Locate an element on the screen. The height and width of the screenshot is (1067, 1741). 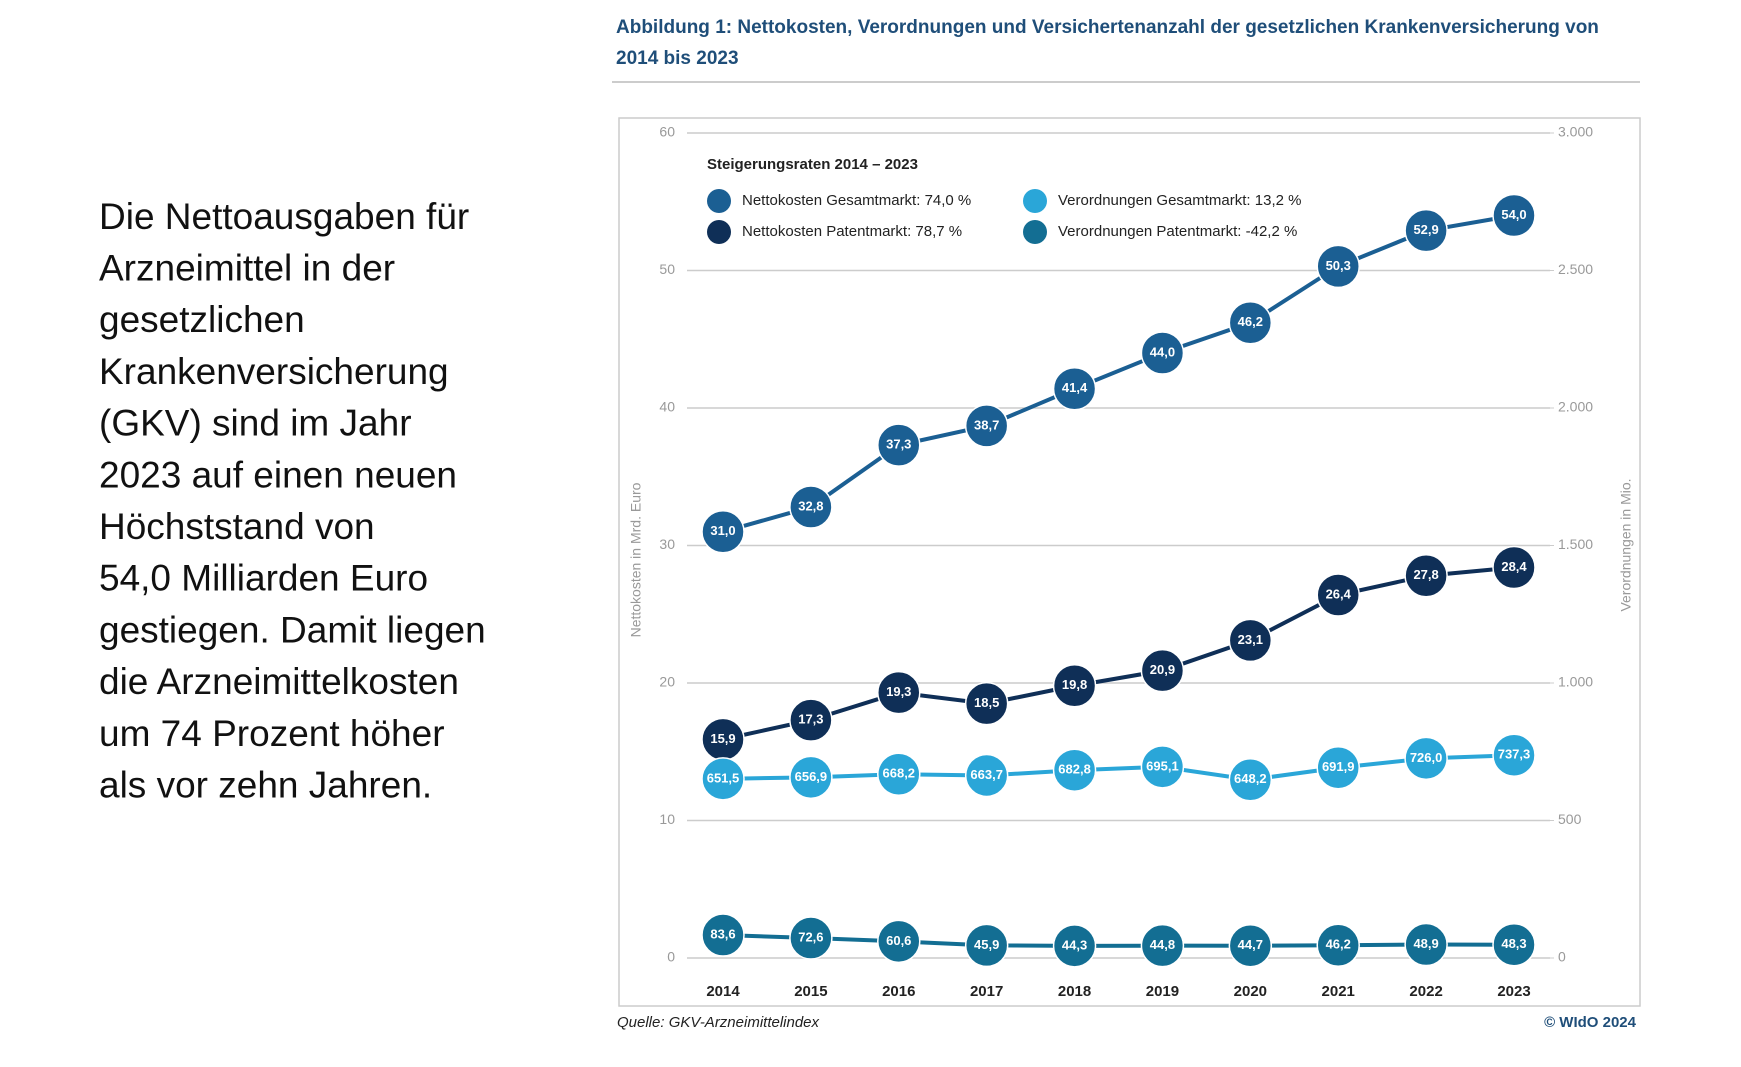
data-label: 663,7 is located at coordinates (986, 774).